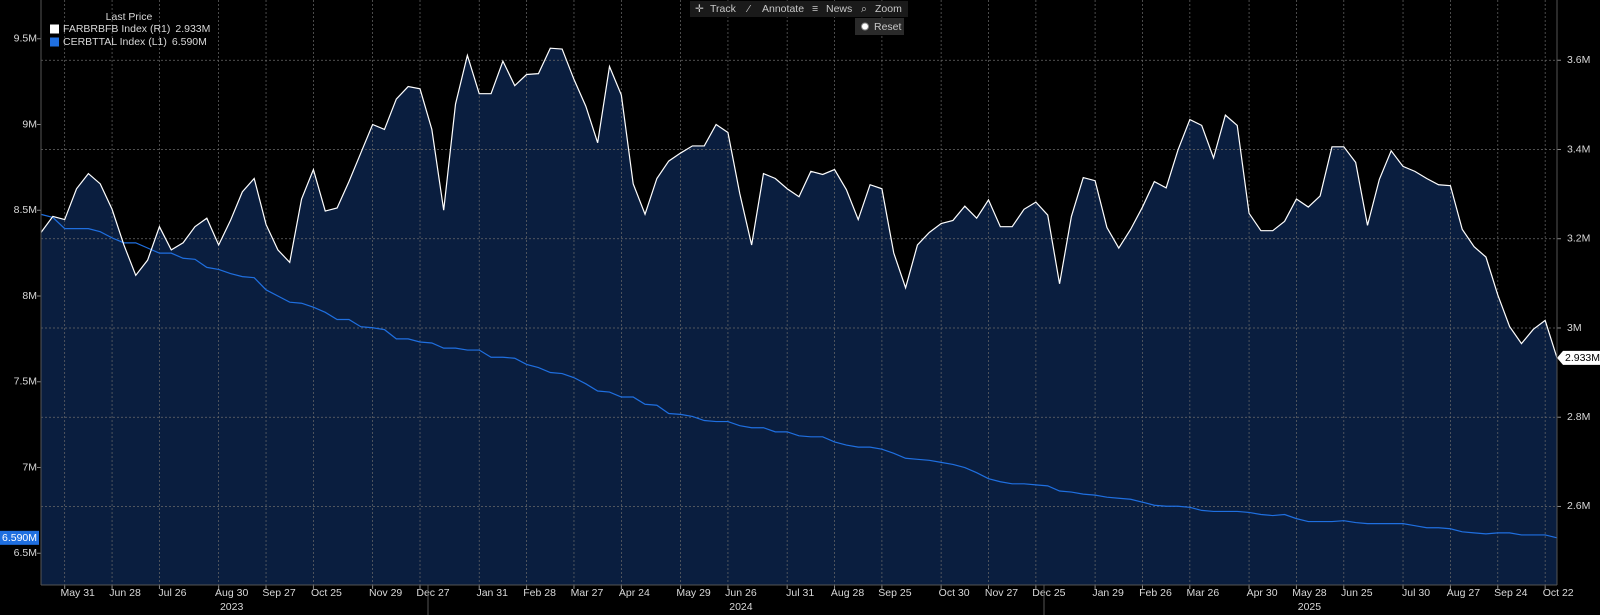 This screenshot has height=615, width=1600. Describe the element at coordinates (1108, 593) in the screenshot. I see `x-tick-label: Jan 29` at that location.